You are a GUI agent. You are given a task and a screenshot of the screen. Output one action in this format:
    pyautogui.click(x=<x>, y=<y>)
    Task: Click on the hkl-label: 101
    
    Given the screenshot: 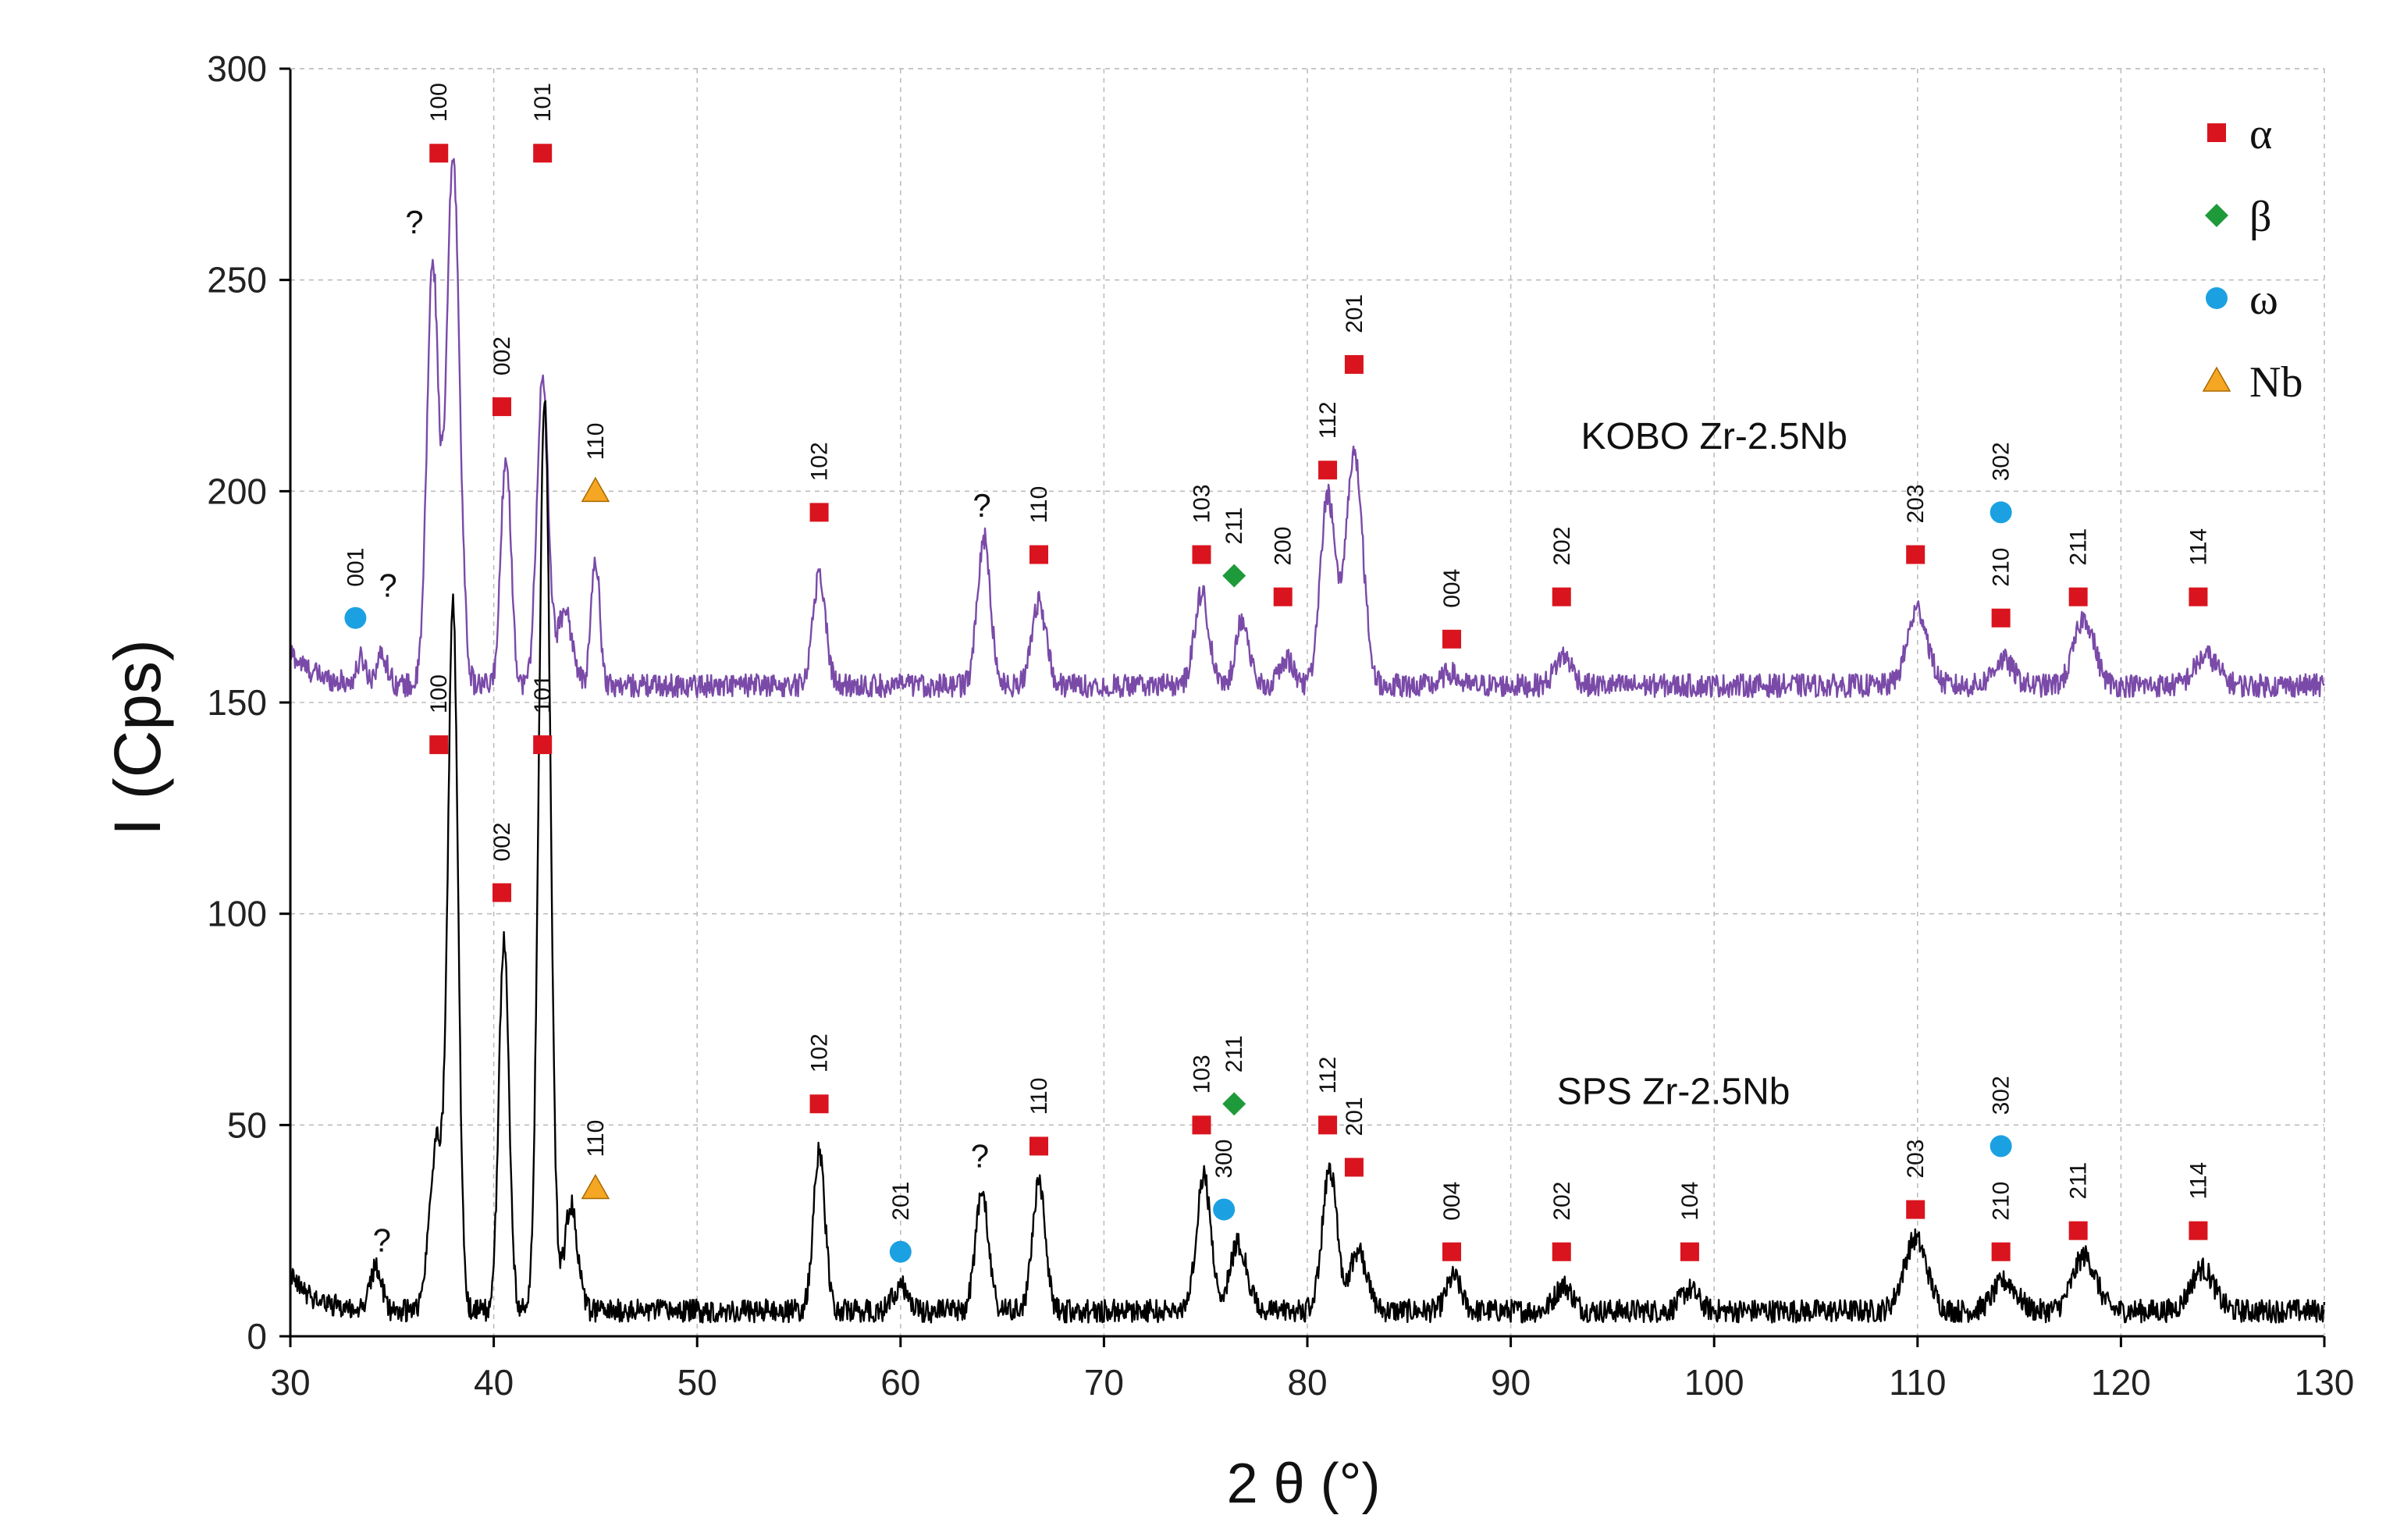 What is the action you would take?
    pyautogui.click(x=543, y=102)
    